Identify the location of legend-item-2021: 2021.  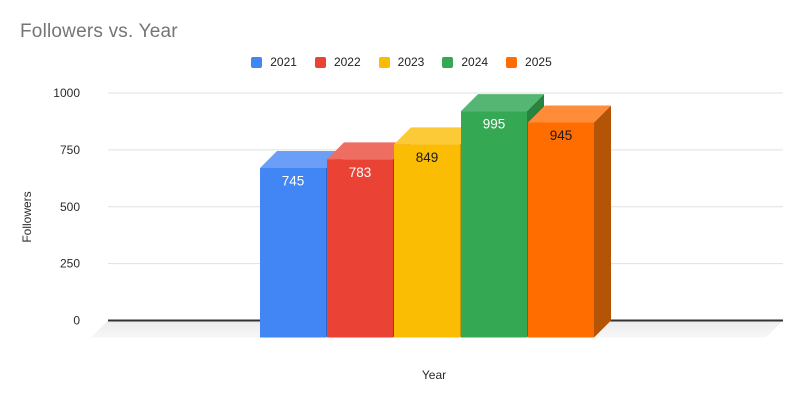
(274, 62).